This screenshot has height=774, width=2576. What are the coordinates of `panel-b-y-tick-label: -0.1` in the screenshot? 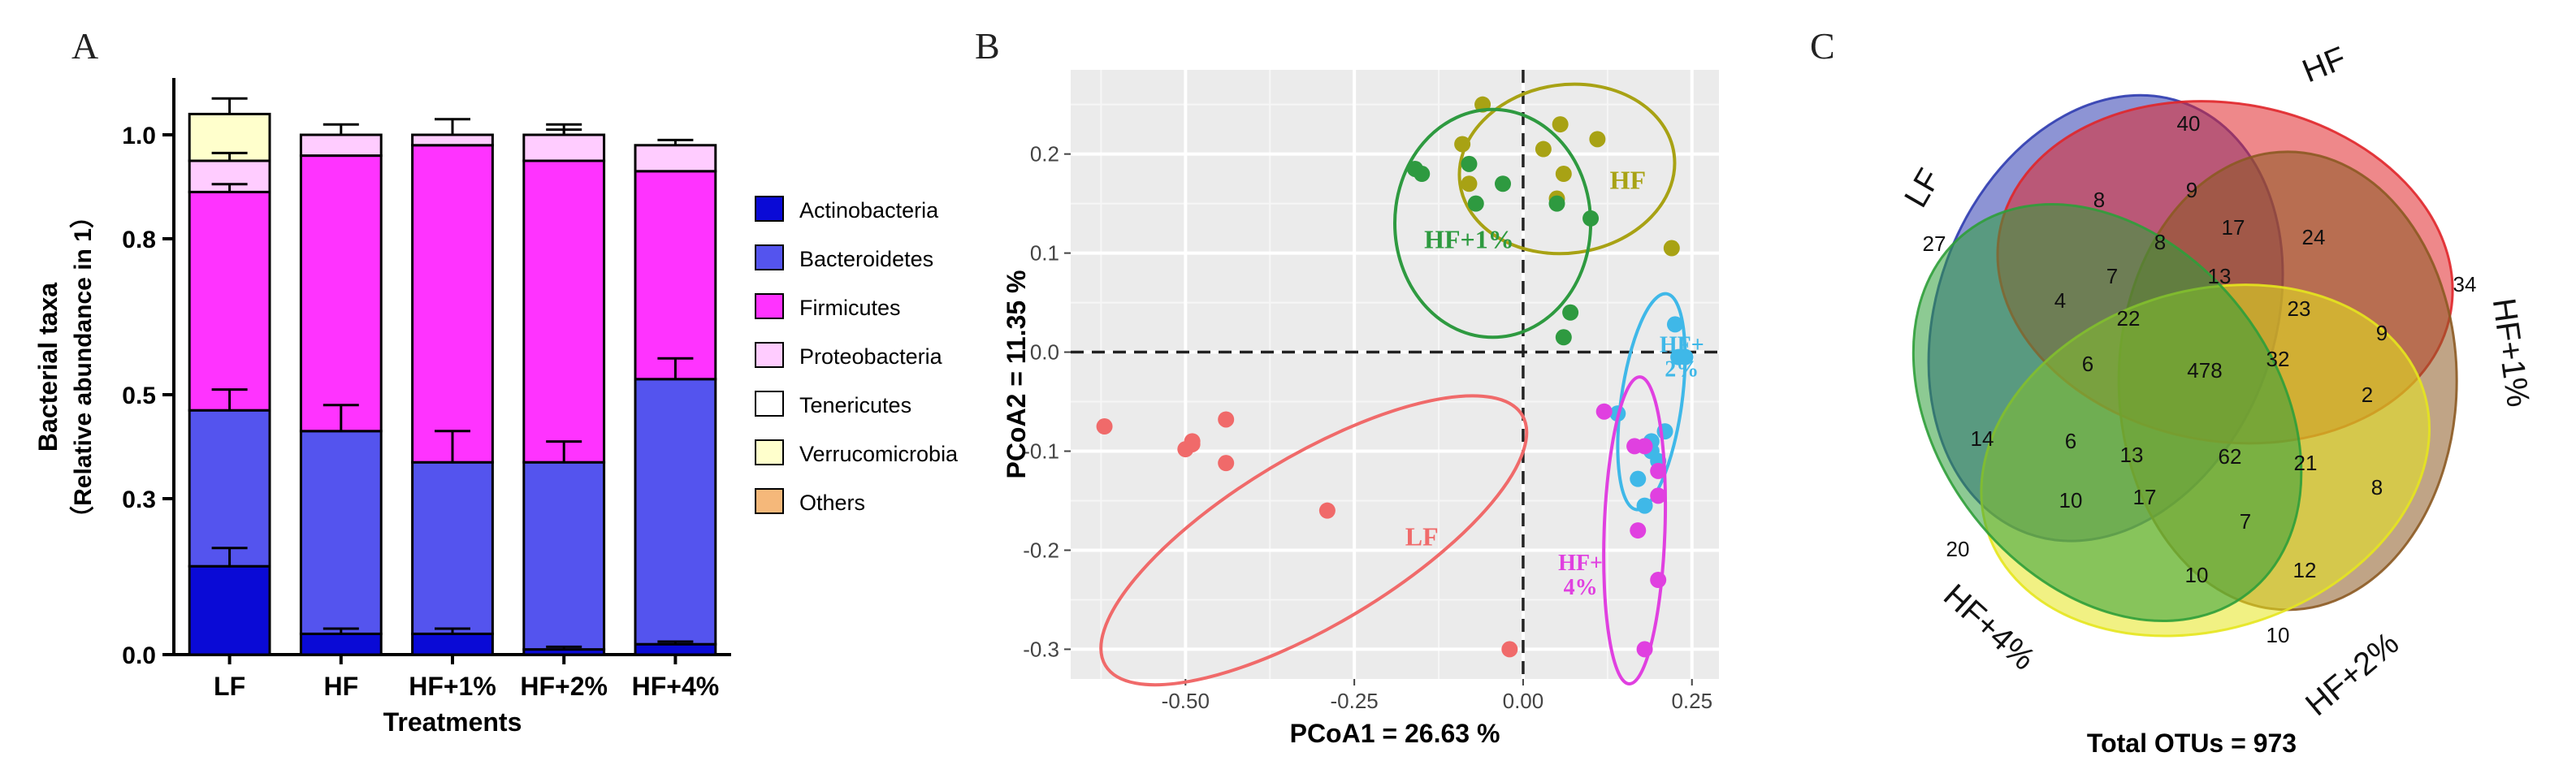 It's located at (1041, 451).